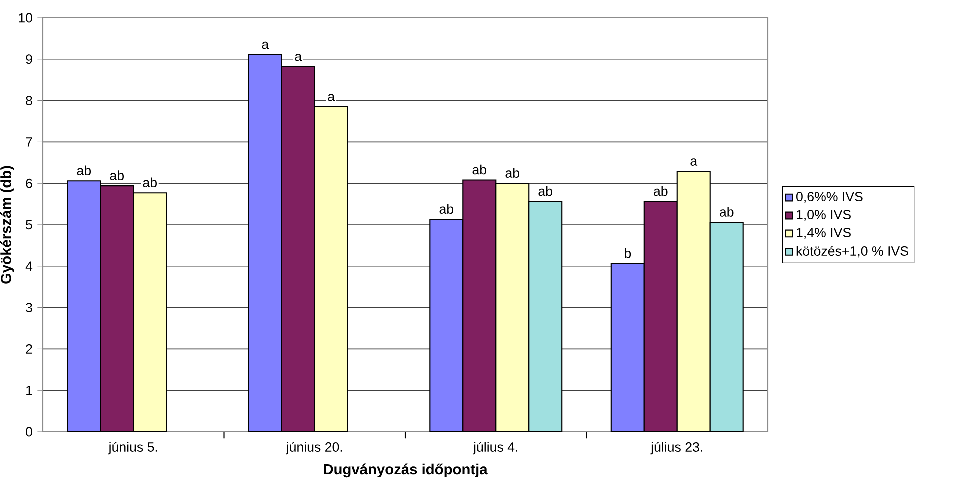  I want to click on y-tick-label: 1, so click(29, 391).